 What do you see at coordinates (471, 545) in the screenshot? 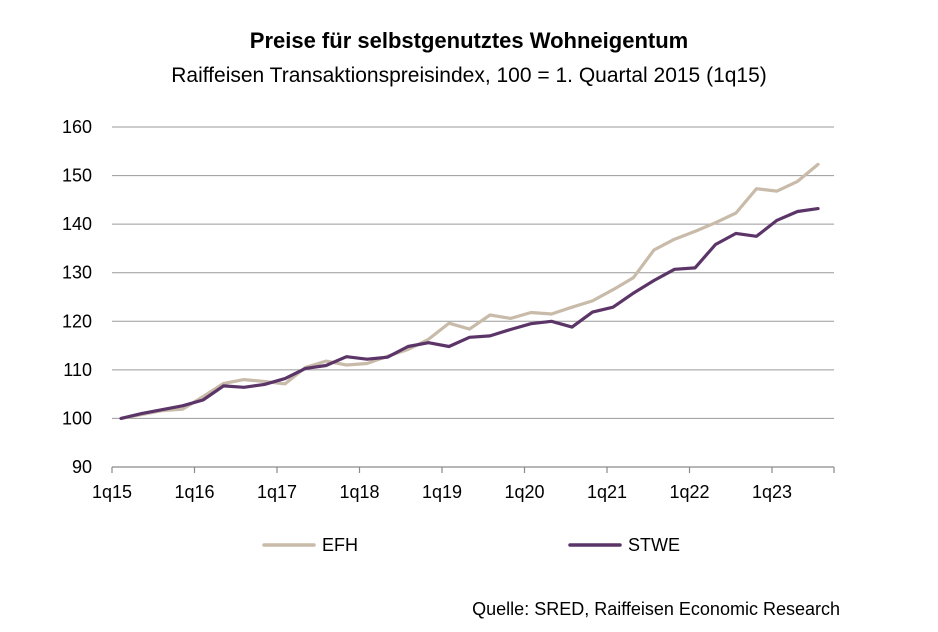
I see `legend: EFH STWE` at bounding box center [471, 545].